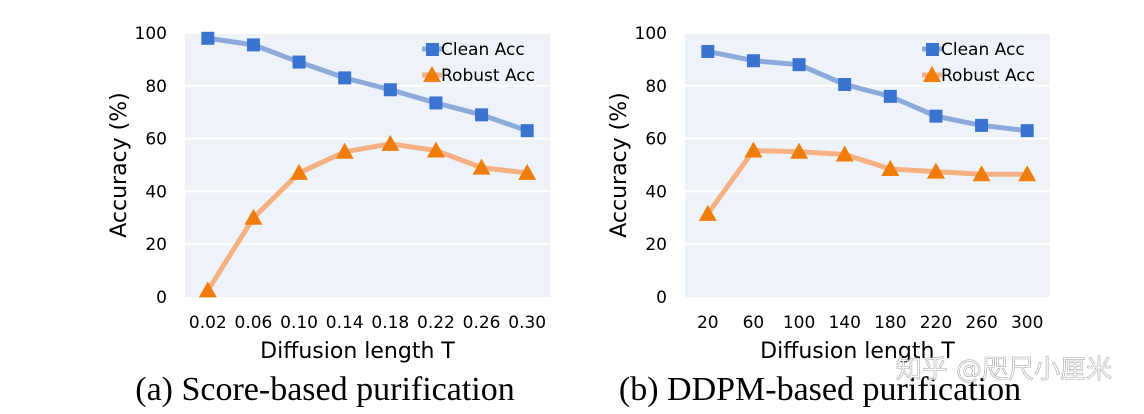 This screenshot has height=414, width=1144. I want to click on x-tick-label: 60, so click(754, 323).